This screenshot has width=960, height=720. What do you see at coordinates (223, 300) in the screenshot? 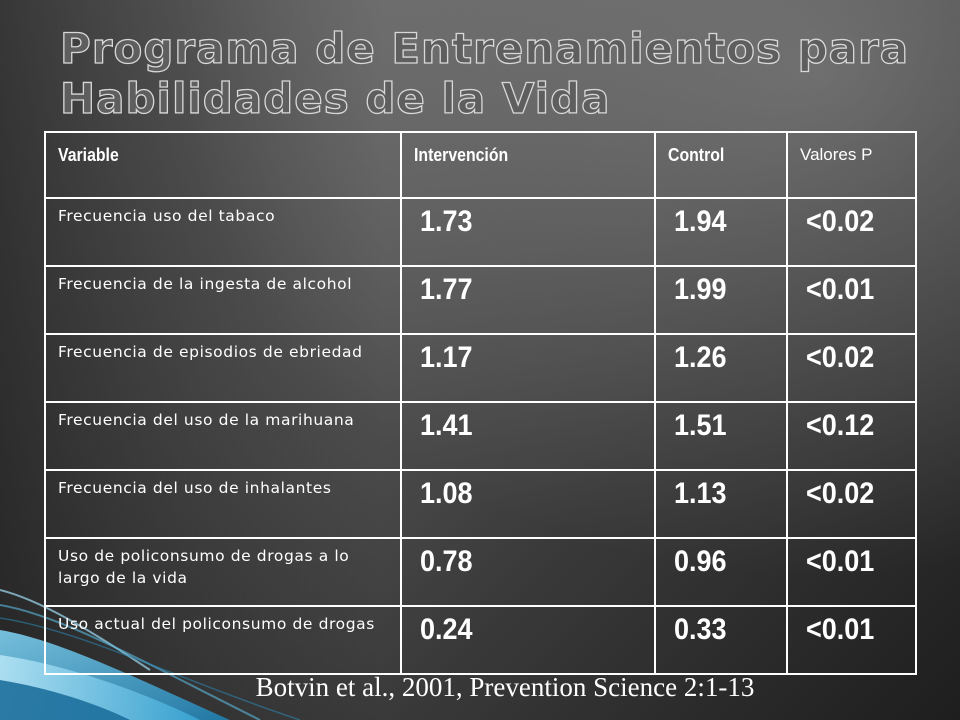
I see `variable-cell: Frecuencia de la ingesta de alcohol` at bounding box center [223, 300].